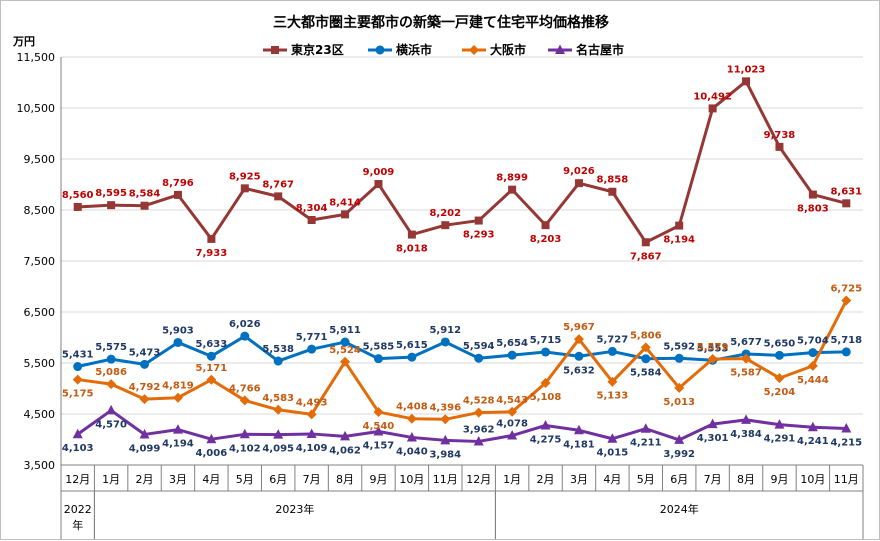 The height and width of the screenshot is (541, 880). I want to click on data-label: 5,204, so click(780, 392).